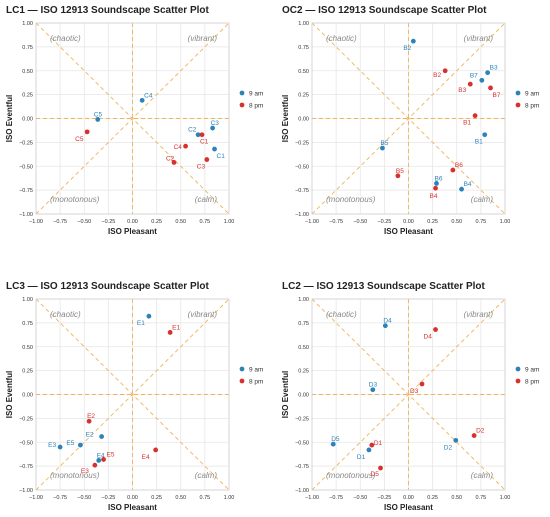  What do you see at coordinates (468, 184) in the screenshot?
I see `point-label: B4` at bounding box center [468, 184].